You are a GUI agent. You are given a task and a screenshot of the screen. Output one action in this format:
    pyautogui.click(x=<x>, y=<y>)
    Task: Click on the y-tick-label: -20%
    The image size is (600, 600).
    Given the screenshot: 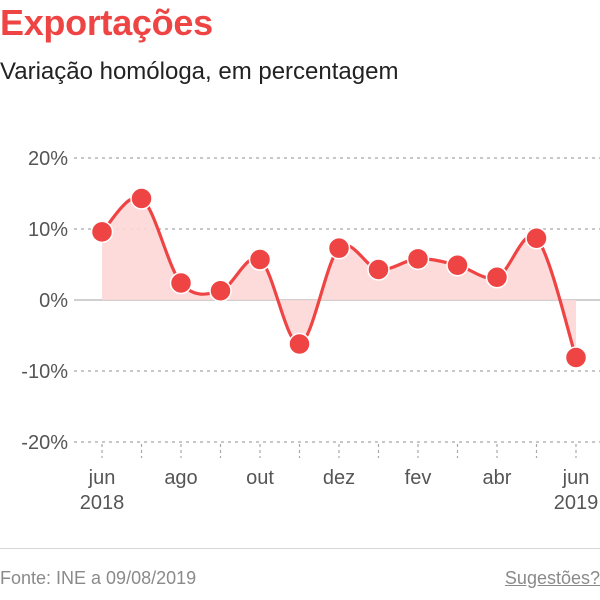 What is the action you would take?
    pyautogui.click(x=44, y=443)
    